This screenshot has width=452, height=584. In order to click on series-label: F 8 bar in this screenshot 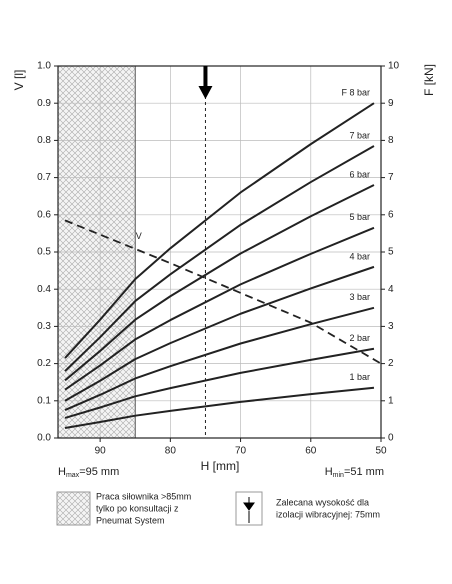, I will do `click(355, 93)`.